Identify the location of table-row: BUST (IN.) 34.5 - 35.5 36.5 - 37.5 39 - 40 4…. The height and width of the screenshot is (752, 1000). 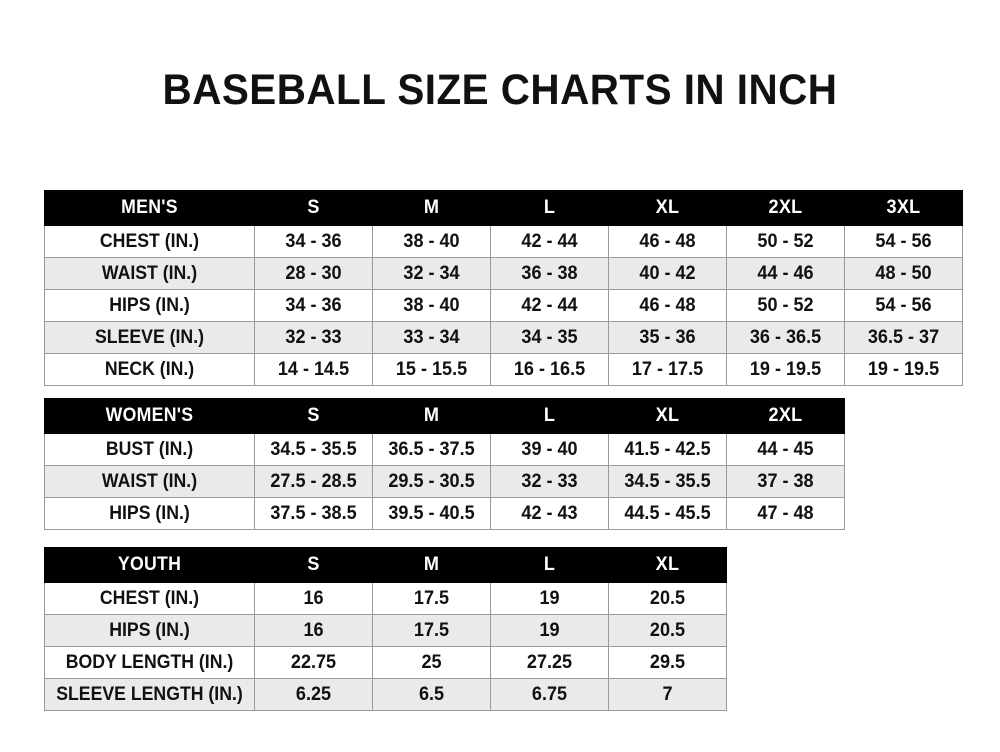
(444, 449).